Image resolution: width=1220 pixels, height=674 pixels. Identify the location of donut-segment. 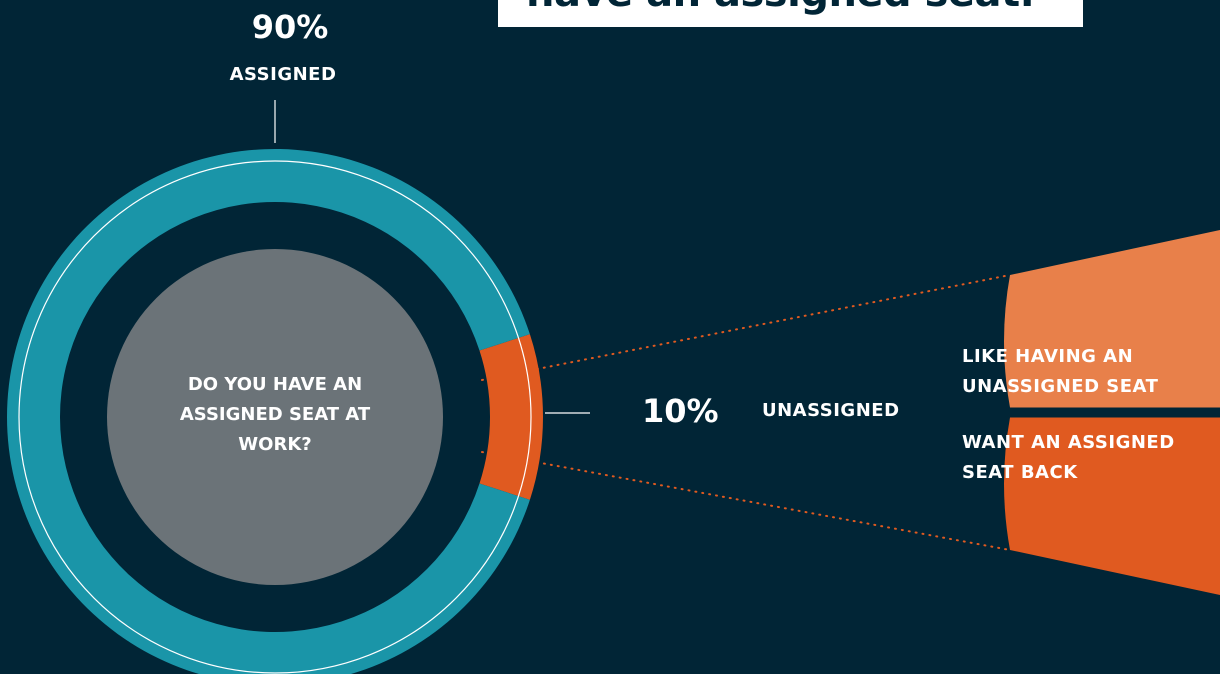
(511, 417).